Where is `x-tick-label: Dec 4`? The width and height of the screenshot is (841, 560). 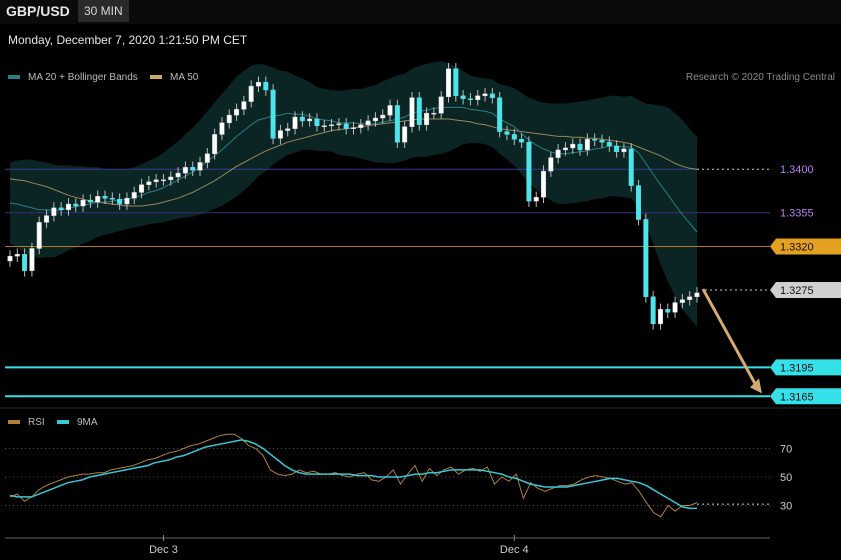 x-tick-label: Dec 4 is located at coordinates (514, 550).